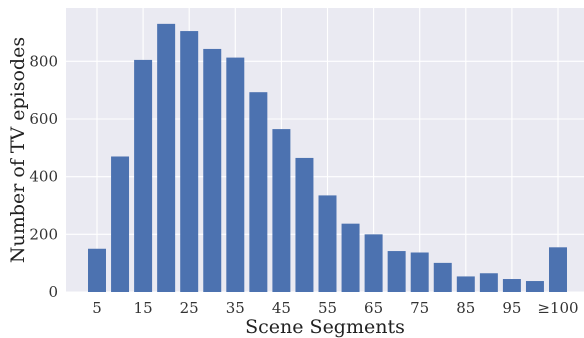  I want to click on x-tick-label: 5, so click(97, 308).